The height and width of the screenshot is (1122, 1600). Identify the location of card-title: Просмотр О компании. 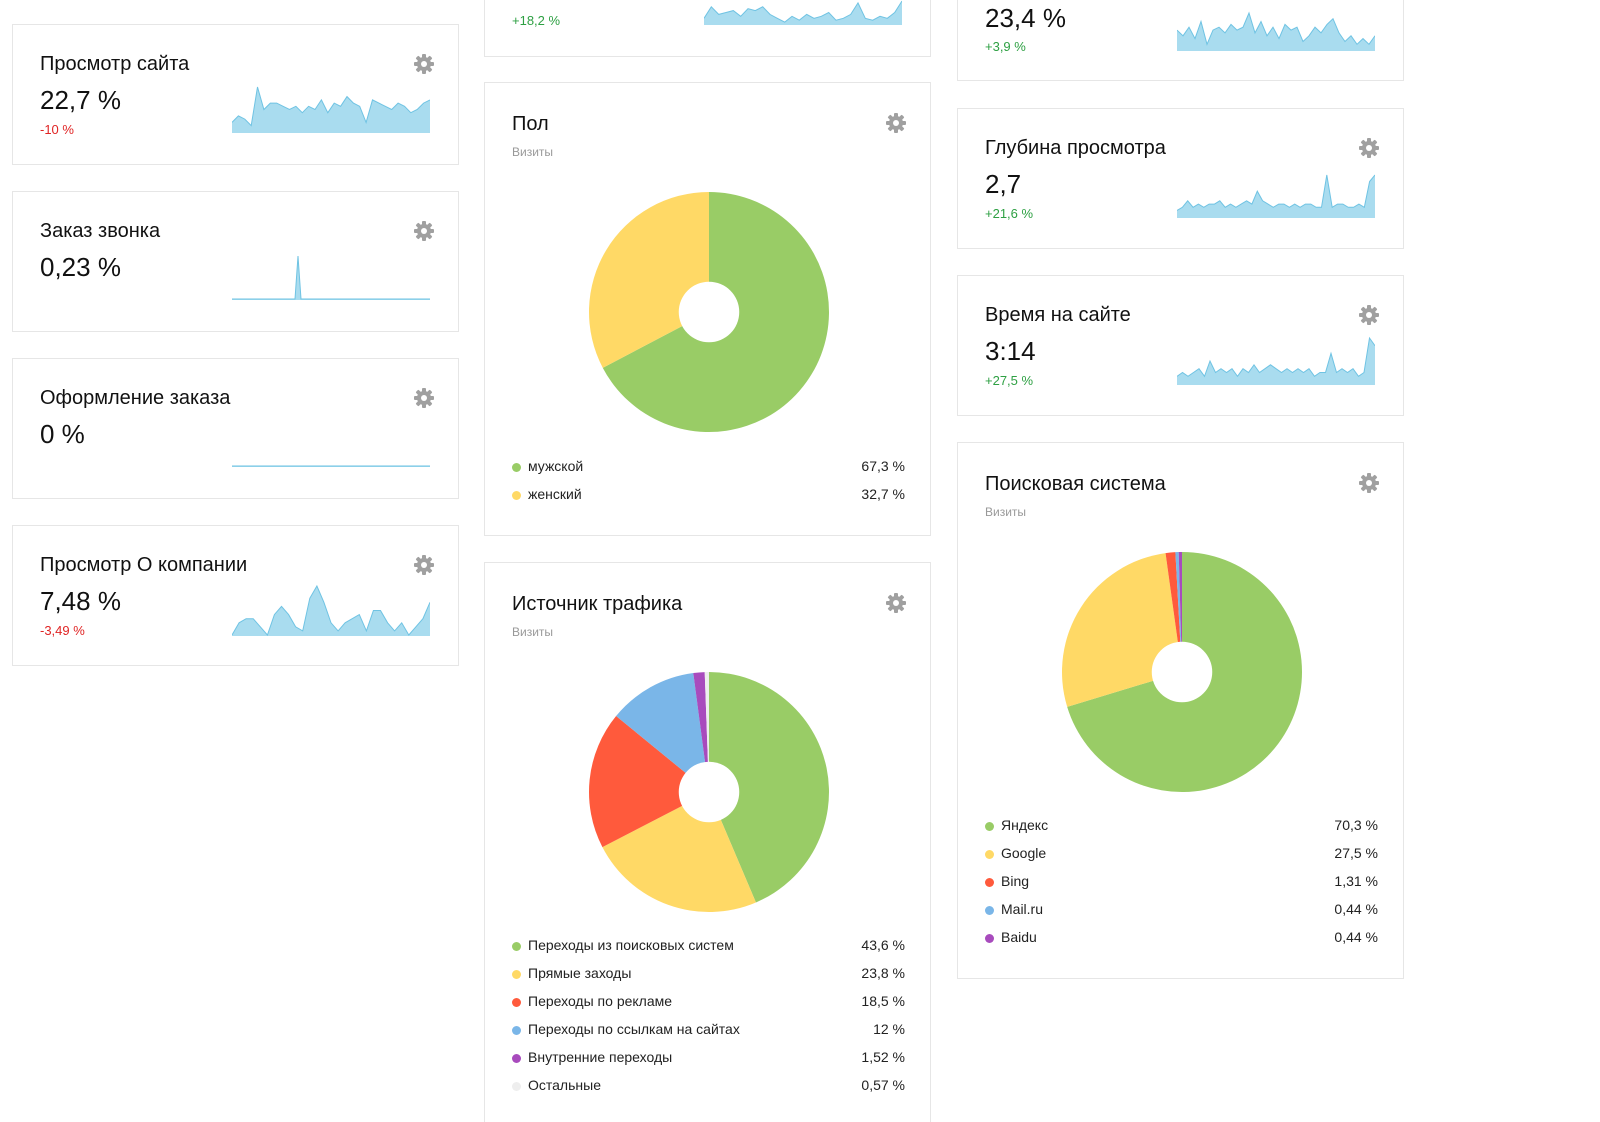
(144, 565).